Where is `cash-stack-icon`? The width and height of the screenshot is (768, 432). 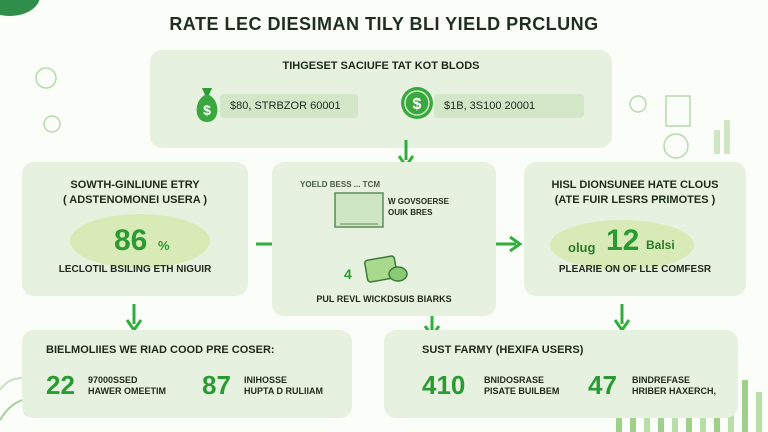
cash-stack-icon is located at coordinates (386, 269).